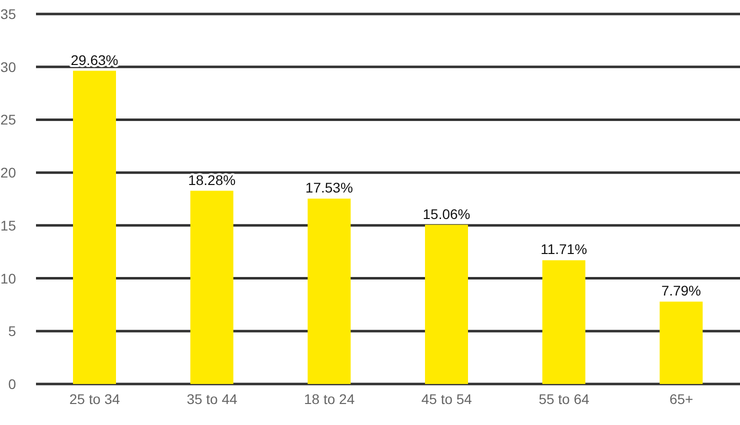 This screenshot has height=425, width=740. What do you see at coordinates (564, 398) in the screenshot?
I see `x-tick-label: 55 to 64` at bounding box center [564, 398].